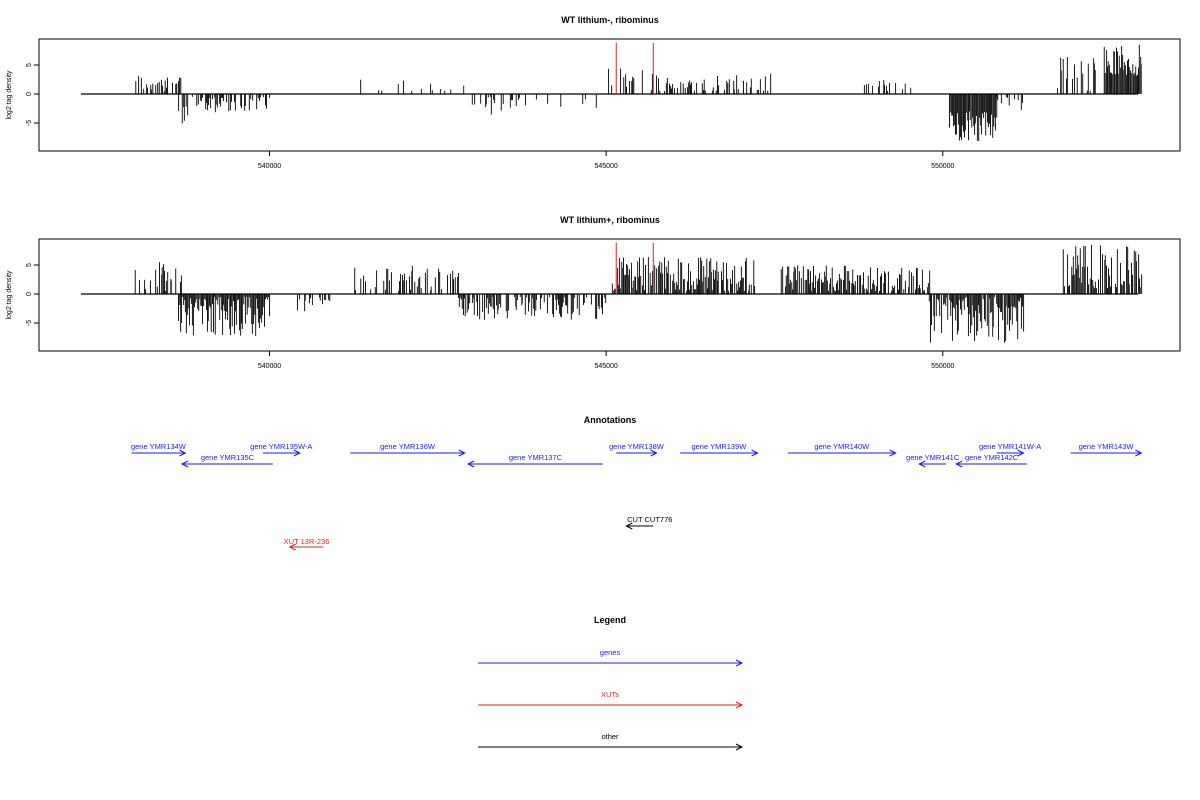  I want to click on gene-label: gene YMR134W, so click(159, 446).